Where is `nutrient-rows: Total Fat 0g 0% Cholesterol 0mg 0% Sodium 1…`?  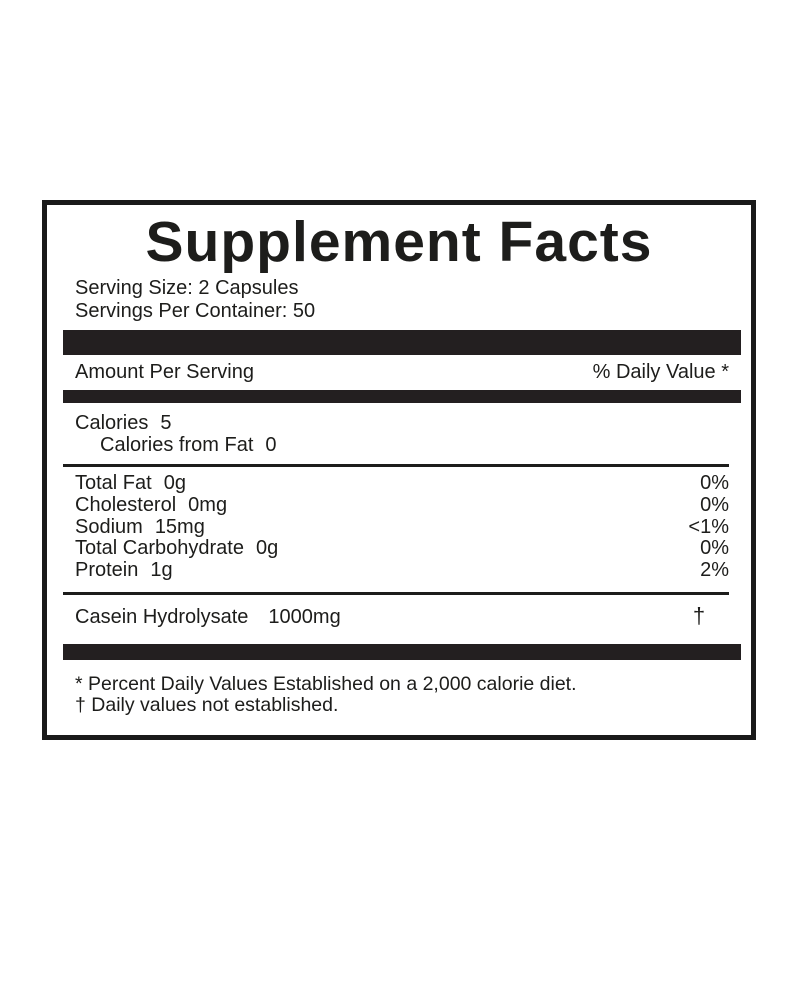
nutrient-rows: Total Fat 0g 0% Cholesterol 0mg 0% Sodium 1… is located at coordinates (399, 529).